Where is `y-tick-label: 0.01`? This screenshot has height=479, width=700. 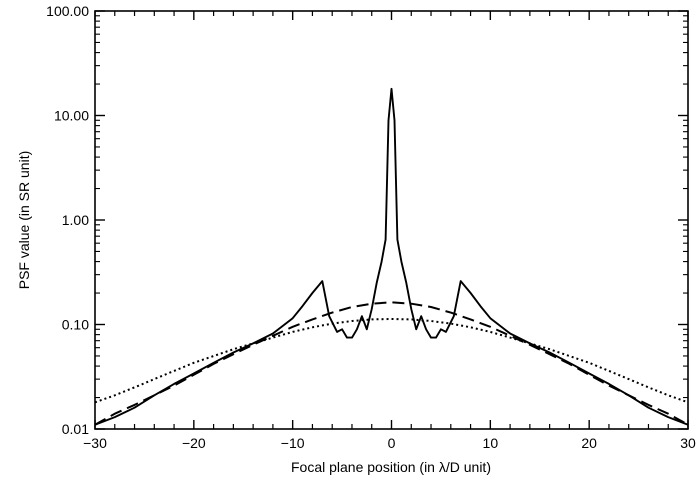 y-tick-label: 0.01 is located at coordinates (75, 429).